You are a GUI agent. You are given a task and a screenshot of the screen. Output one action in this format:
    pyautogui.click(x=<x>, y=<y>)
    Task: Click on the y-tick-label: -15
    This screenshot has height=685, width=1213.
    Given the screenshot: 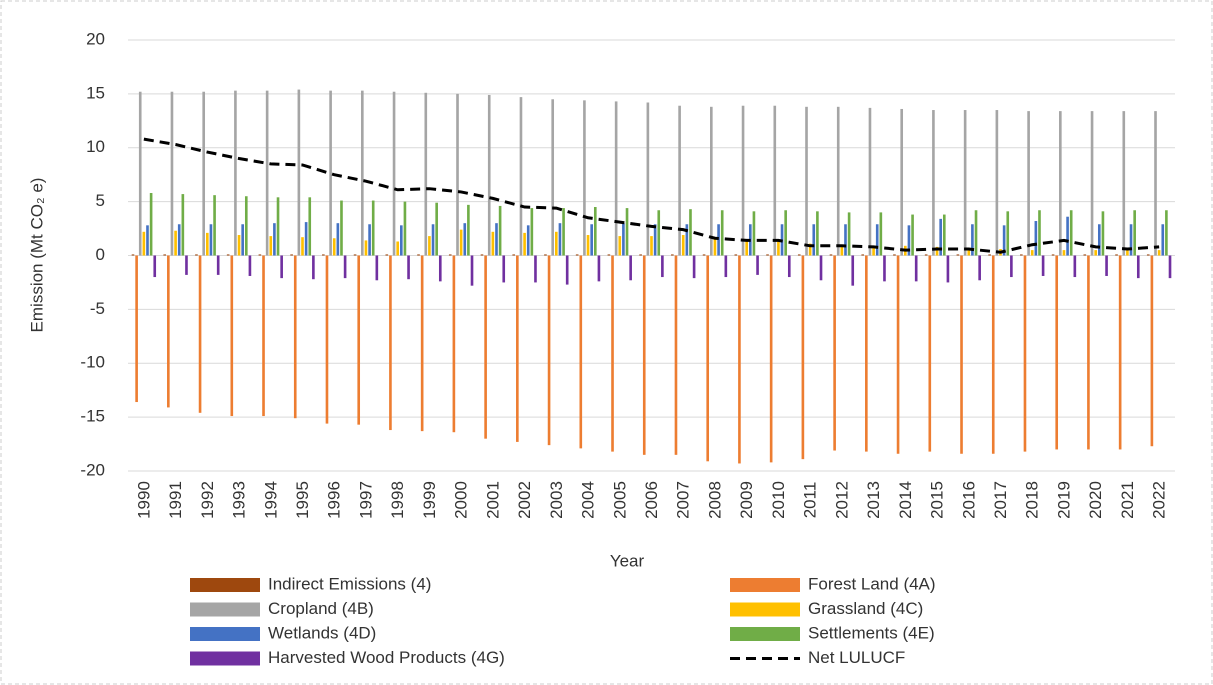 What is the action you would take?
    pyautogui.click(x=92, y=416)
    